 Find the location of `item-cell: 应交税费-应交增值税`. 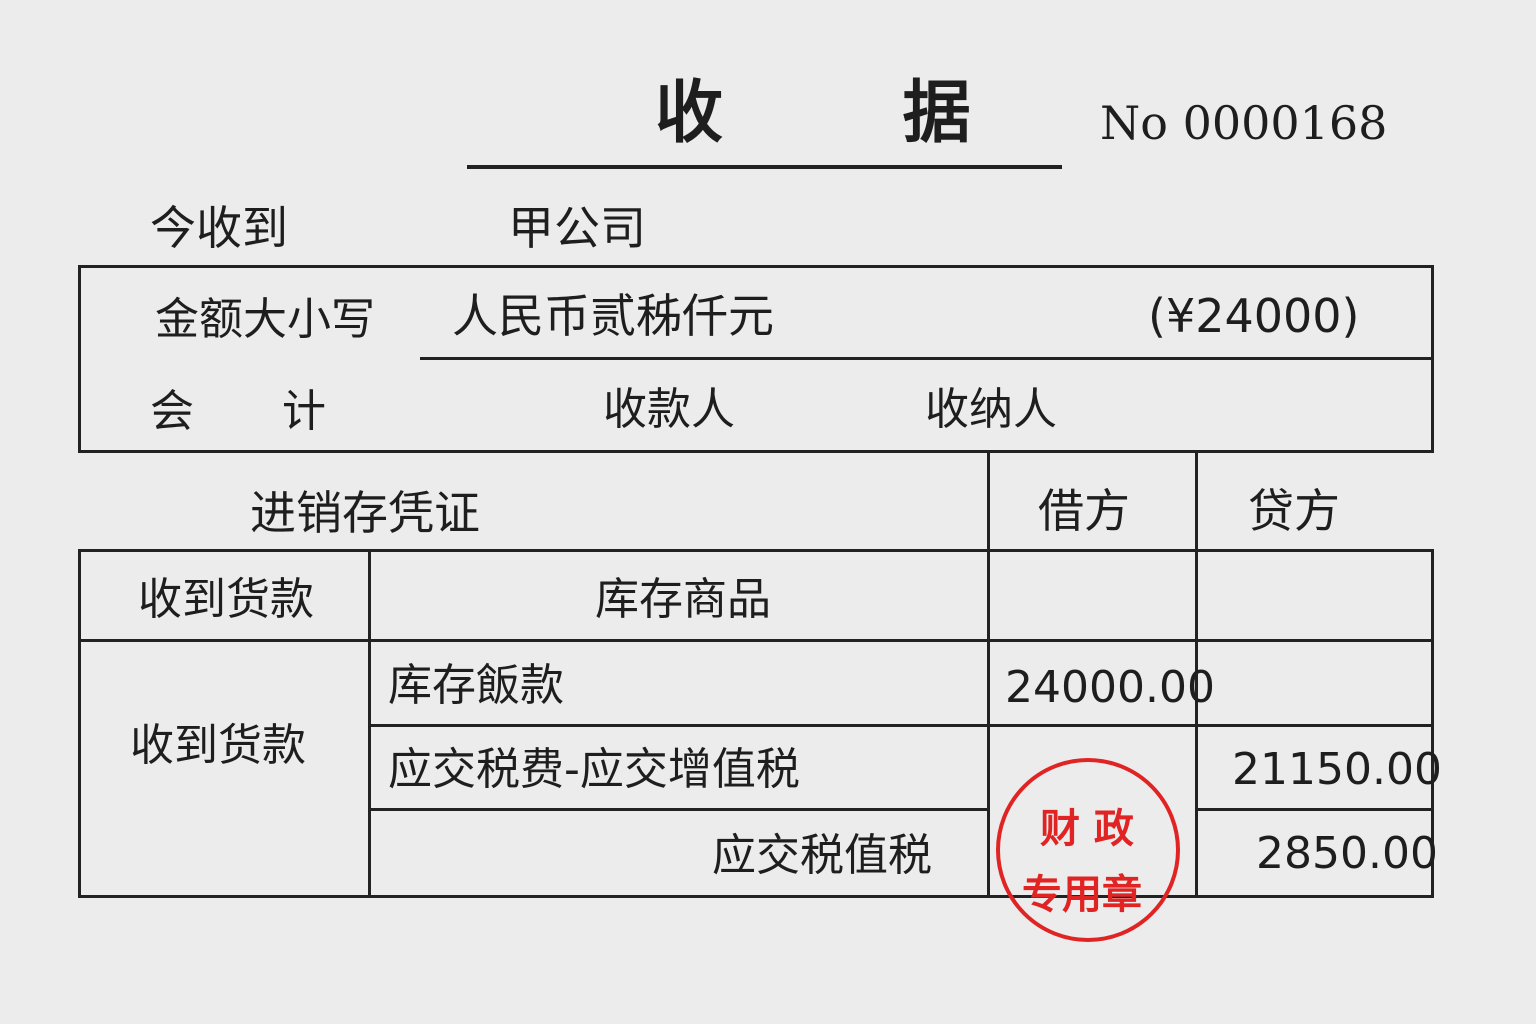

item-cell: 应交税费-应交增值税 is located at coordinates (594, 769).